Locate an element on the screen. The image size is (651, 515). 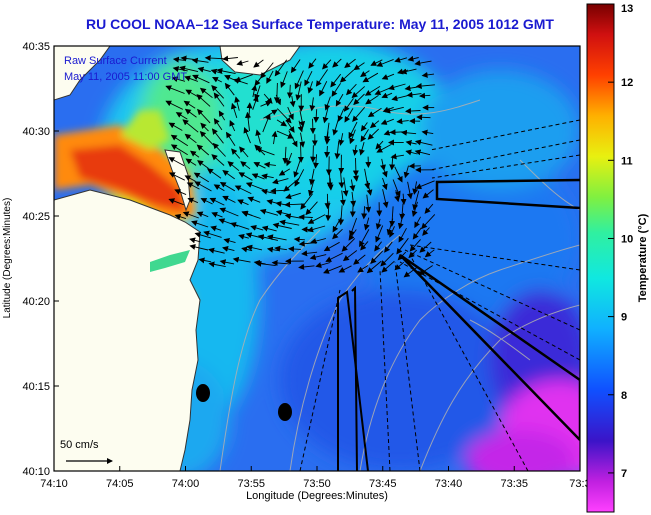
y-axis-label: Latitude (Degrees:Minutes) is located at coordinates (7, 258).